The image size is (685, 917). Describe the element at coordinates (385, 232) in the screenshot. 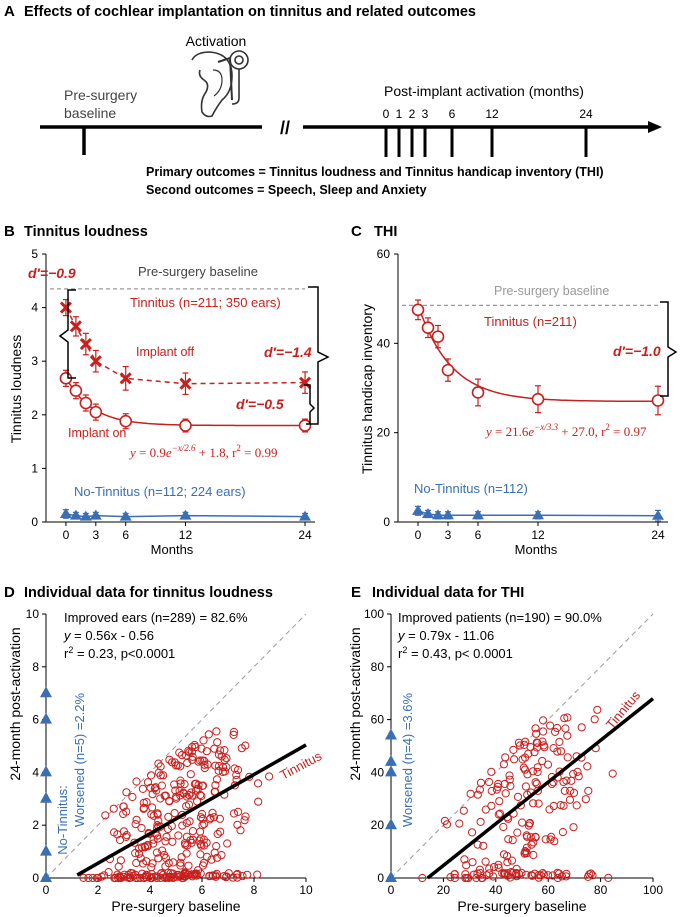

I see `panel-c-title: THI` at that location.